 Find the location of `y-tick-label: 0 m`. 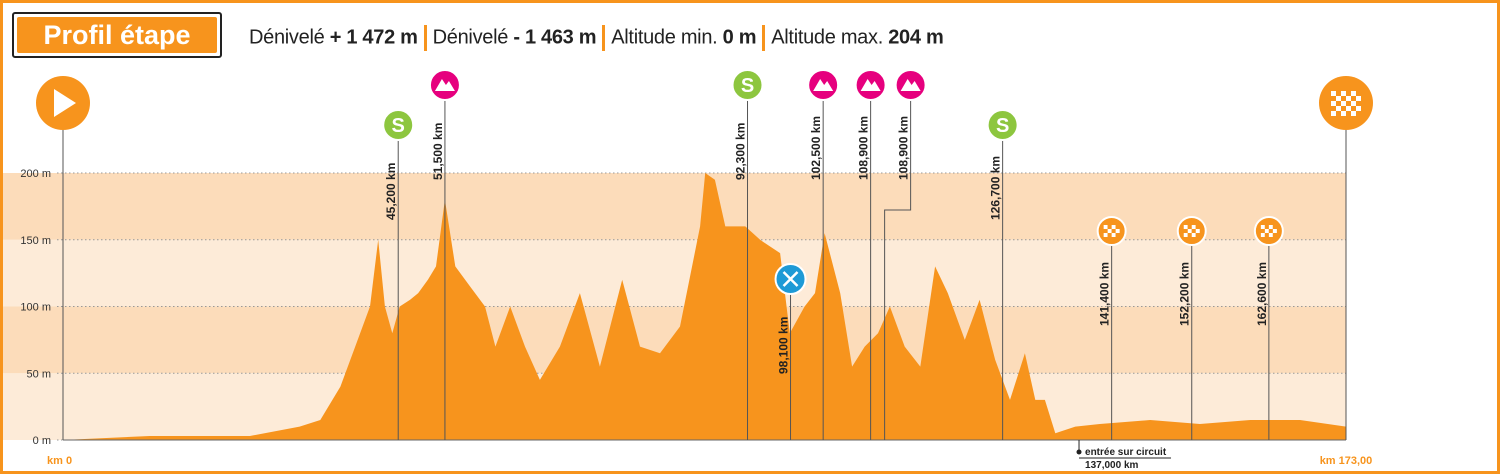

y-tick-label: 0 m is located at coordinates (42, 441).